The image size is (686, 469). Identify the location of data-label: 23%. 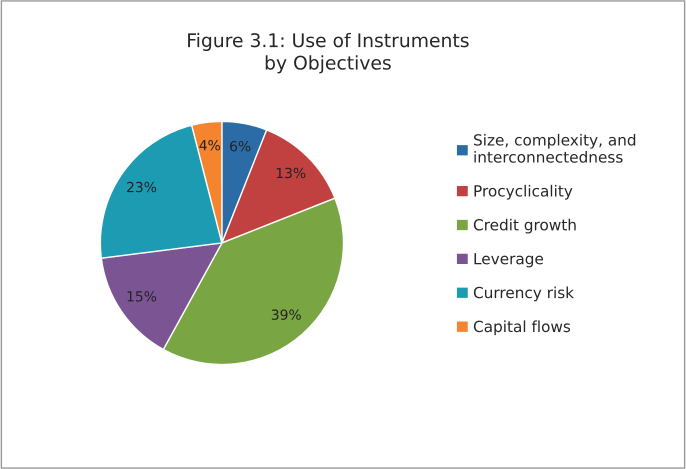
(141, 187).